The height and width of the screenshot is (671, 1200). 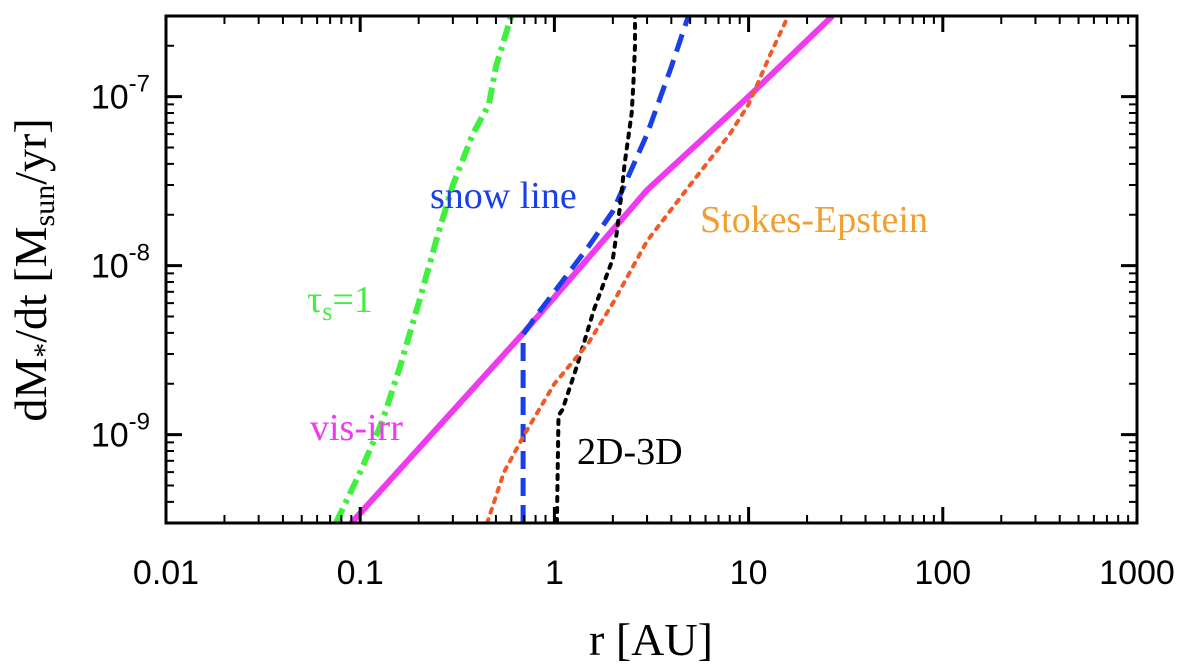 I want to click on x-tick-label: 1, so click(x=554, y=573).